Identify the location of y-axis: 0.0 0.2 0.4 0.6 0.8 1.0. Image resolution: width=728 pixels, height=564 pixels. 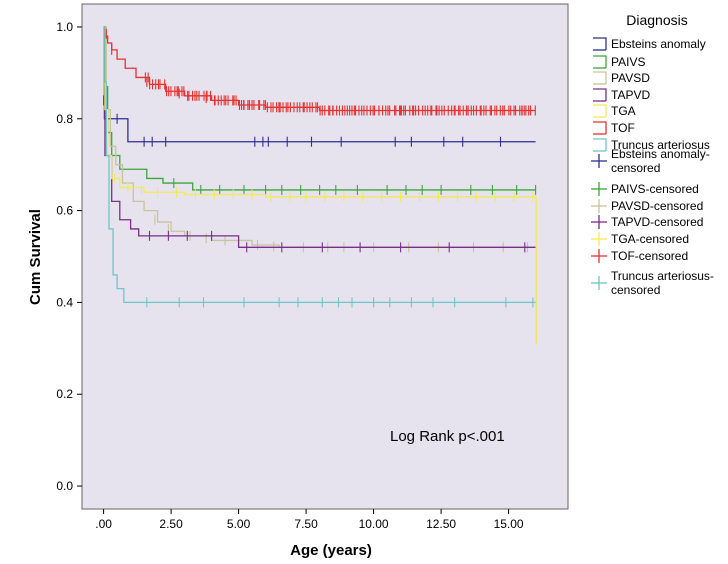
(69, 256).